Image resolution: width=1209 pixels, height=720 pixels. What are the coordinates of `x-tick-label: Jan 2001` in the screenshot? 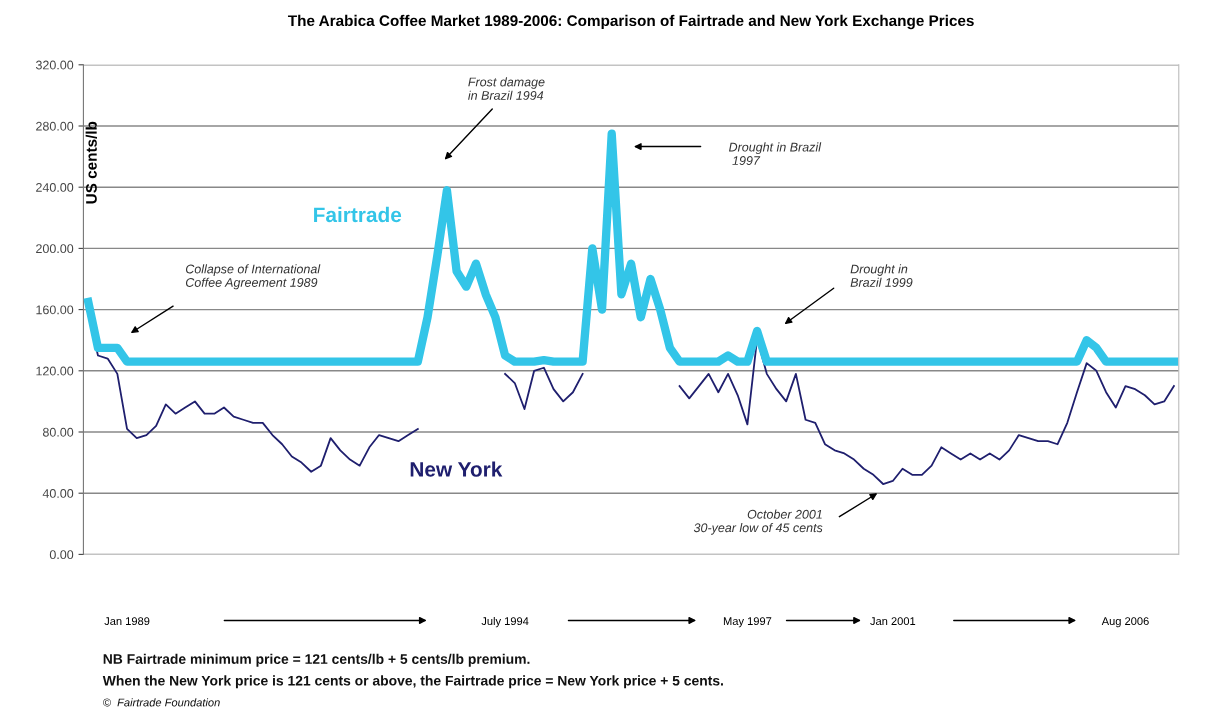 It's located at (893, 621).